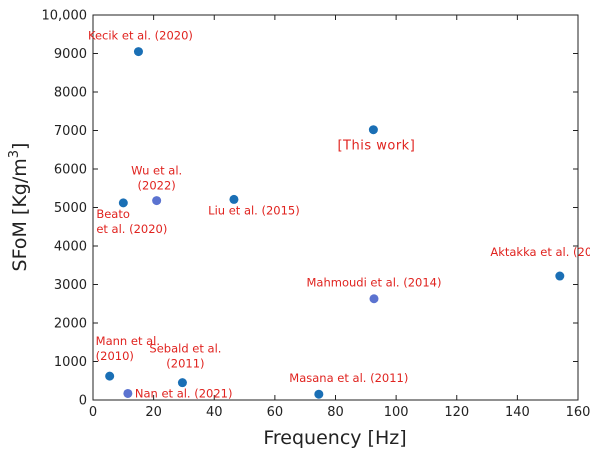  What do you see at coordinates (214, 412) in the screenshot?
I see `x-tick-label: 40` at bounding box center [214, 412].